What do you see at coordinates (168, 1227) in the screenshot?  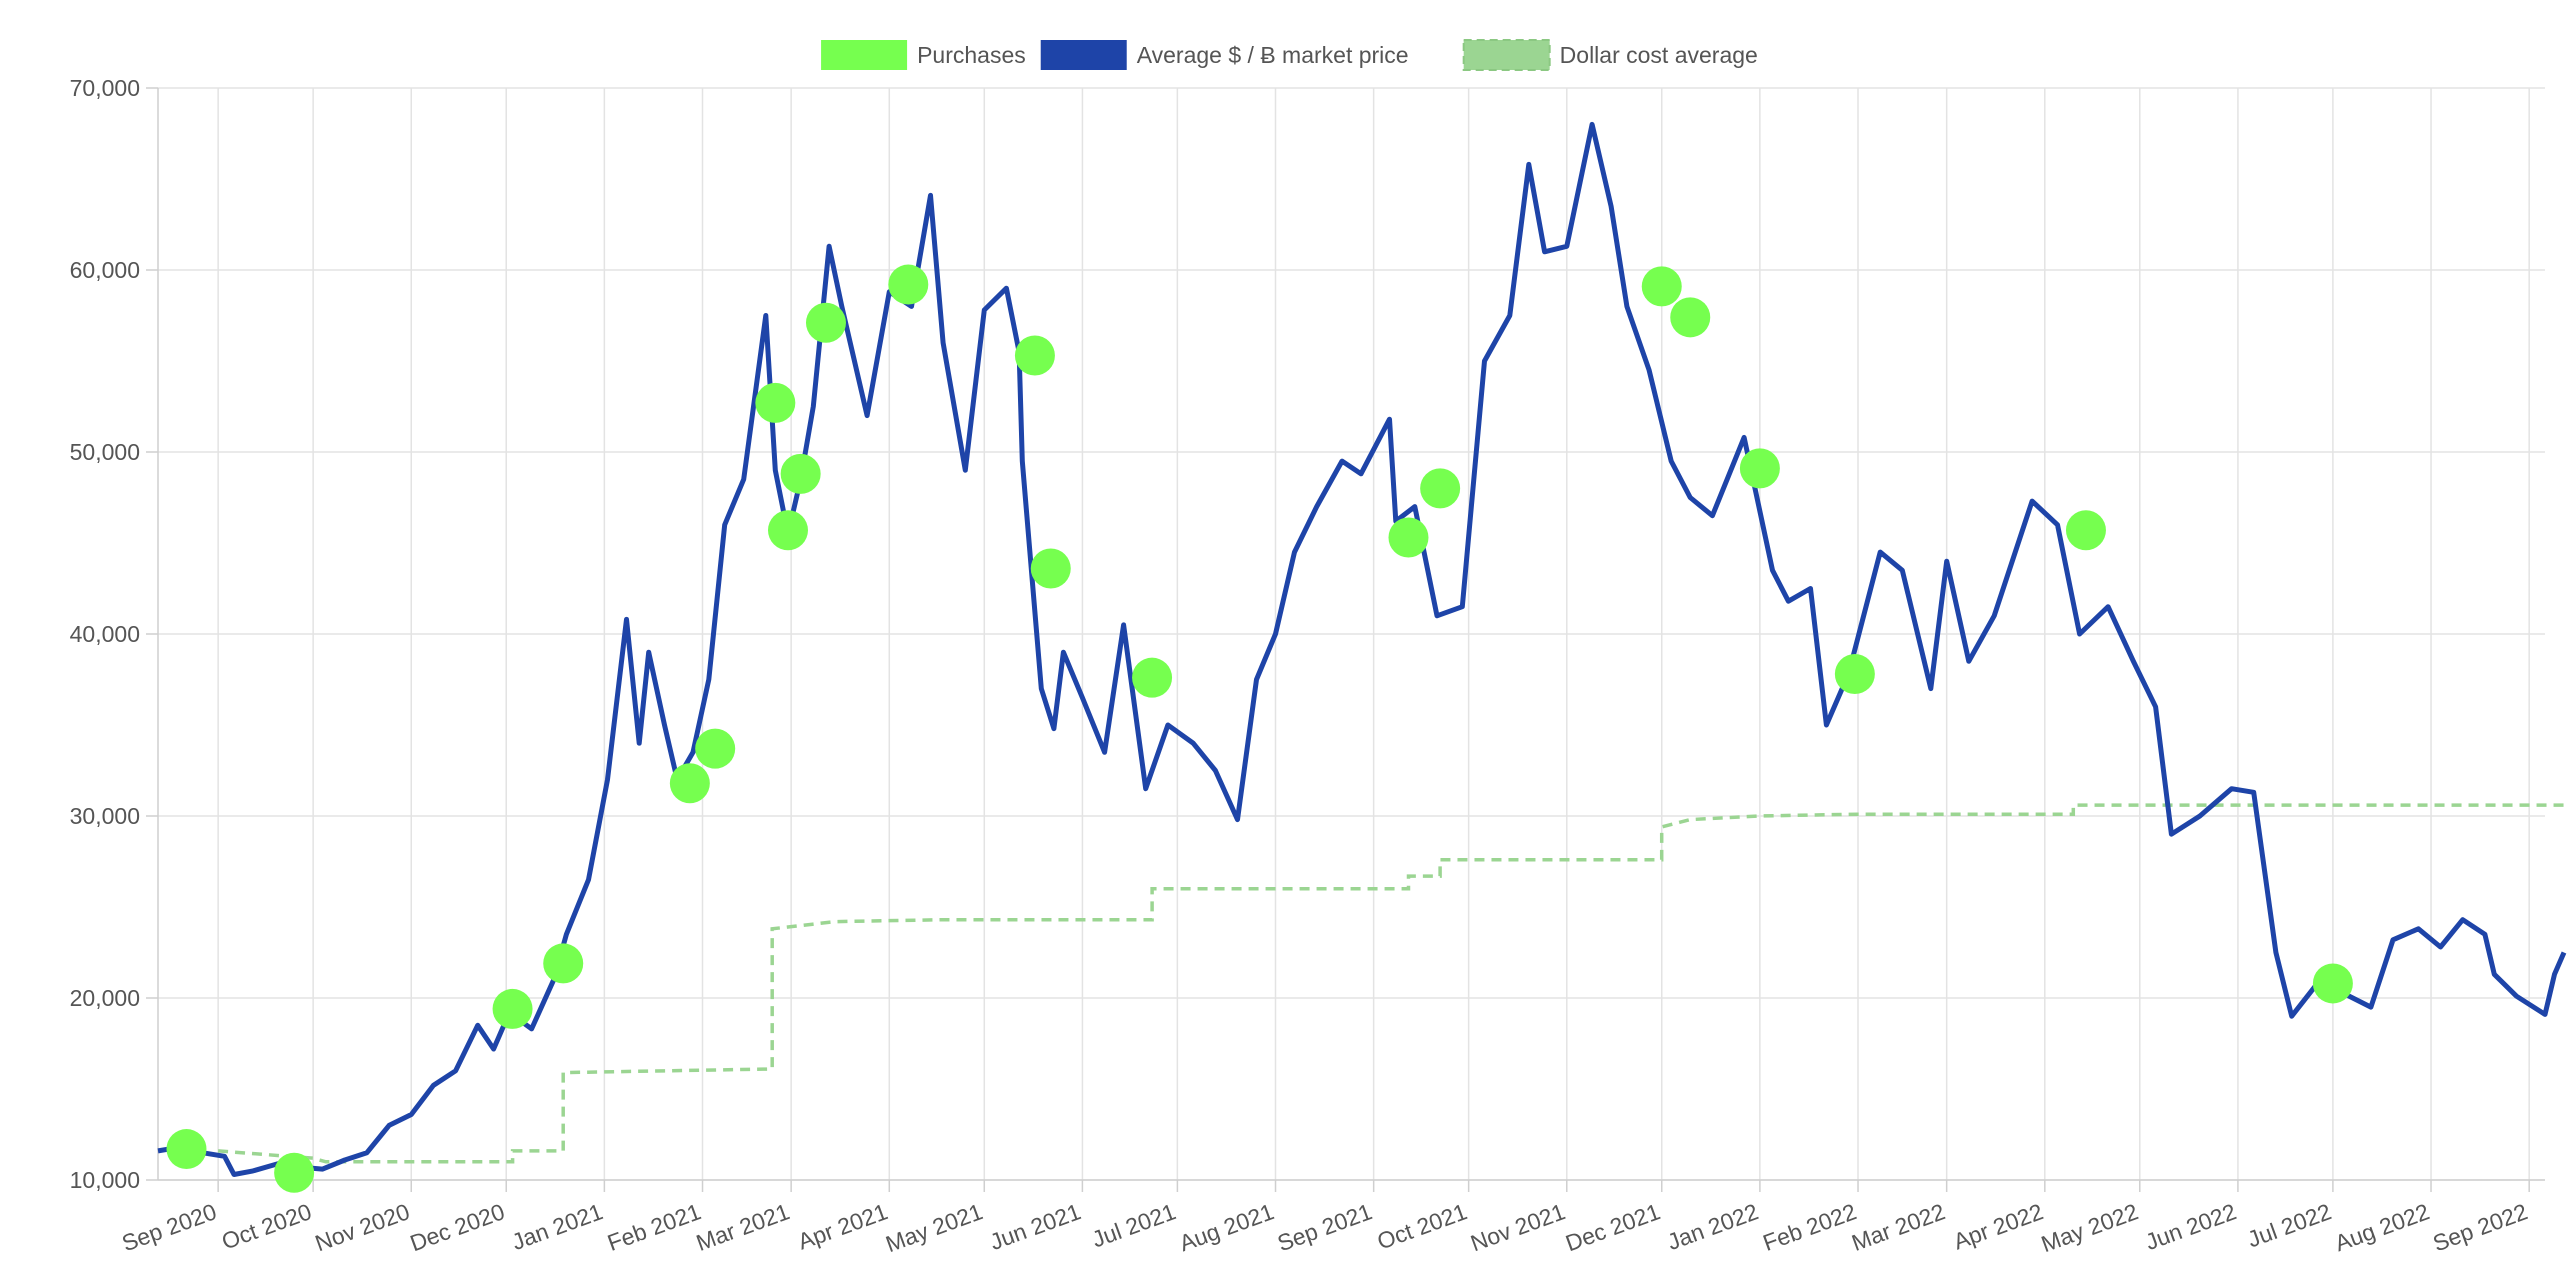 I see `x-tick-label: Sep 2020` at bounding box center [168, 1227].